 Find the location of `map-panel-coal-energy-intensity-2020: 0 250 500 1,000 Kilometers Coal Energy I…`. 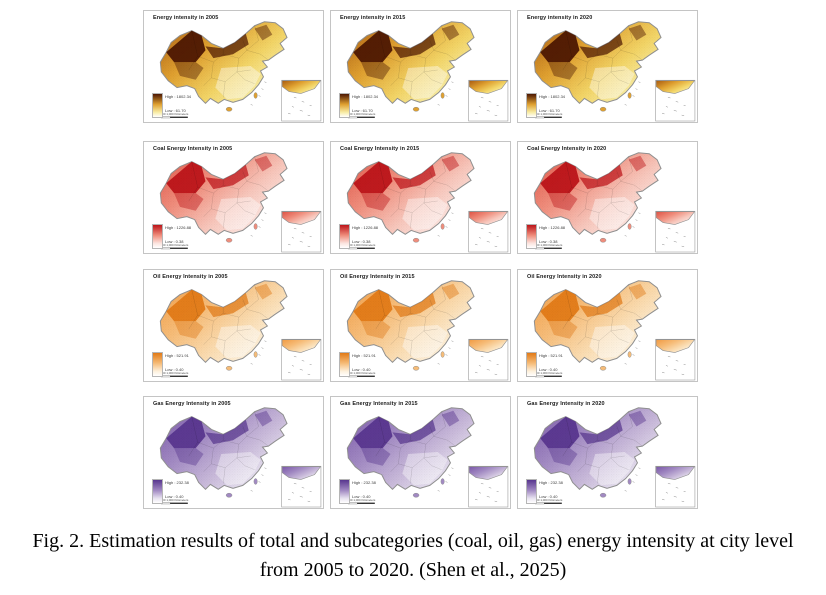

map-panel-coal-energy-intensity-2020: 0 250 500 1,000 Kilometers Coal Energy I… is located at coordinates (607, 197).